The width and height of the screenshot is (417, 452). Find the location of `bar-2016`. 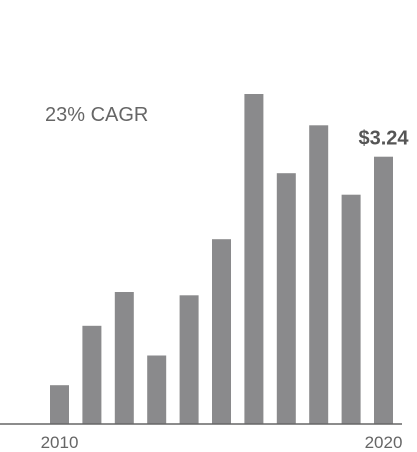

bar-2016 is located at coordinates (254, 259).